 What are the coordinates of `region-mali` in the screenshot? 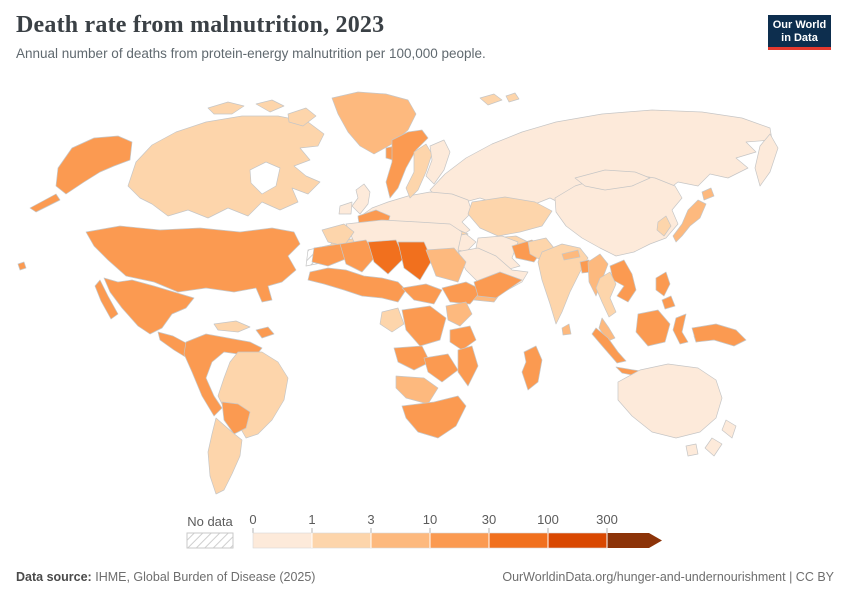 It's located at (358, 256).